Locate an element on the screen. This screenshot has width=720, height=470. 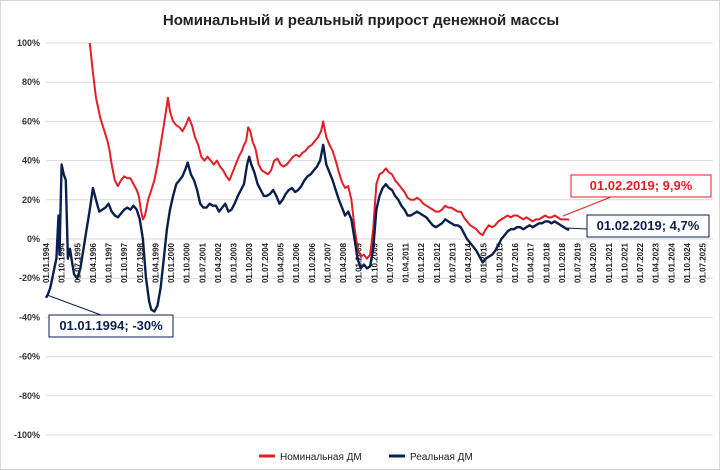
callout-start-box is located at coordinates (111, 326).